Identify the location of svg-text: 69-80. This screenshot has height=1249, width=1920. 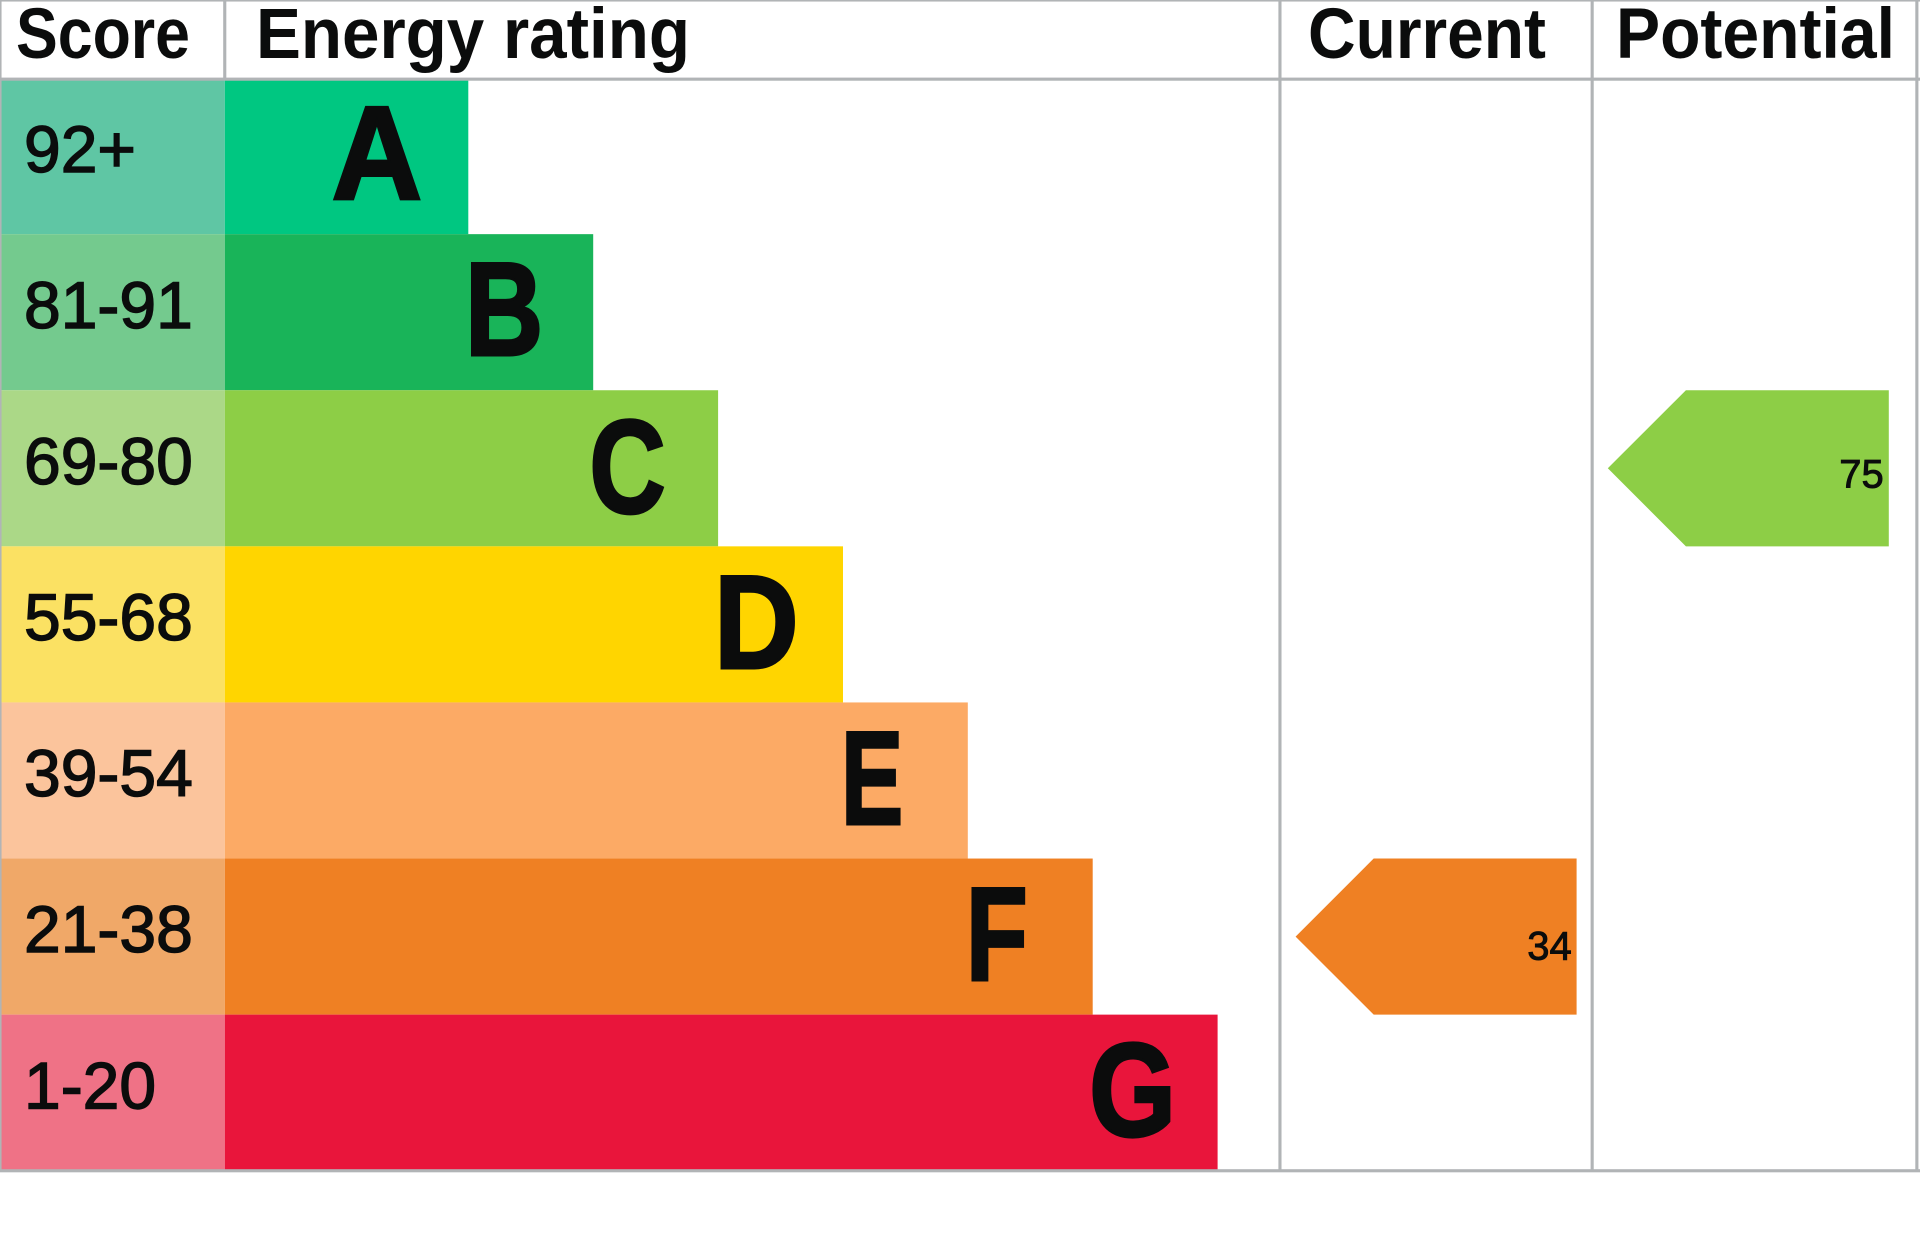
(108, 461).